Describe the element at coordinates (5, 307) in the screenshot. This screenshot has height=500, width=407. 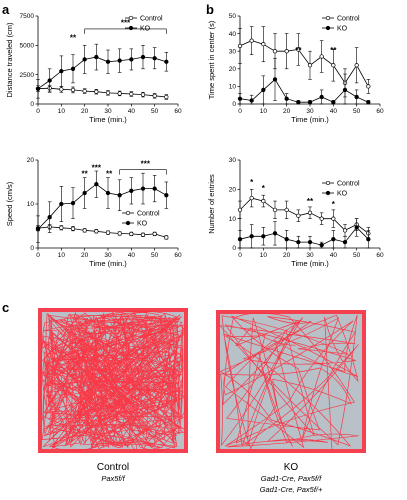
I see `panel-letter-c: c` at that location.